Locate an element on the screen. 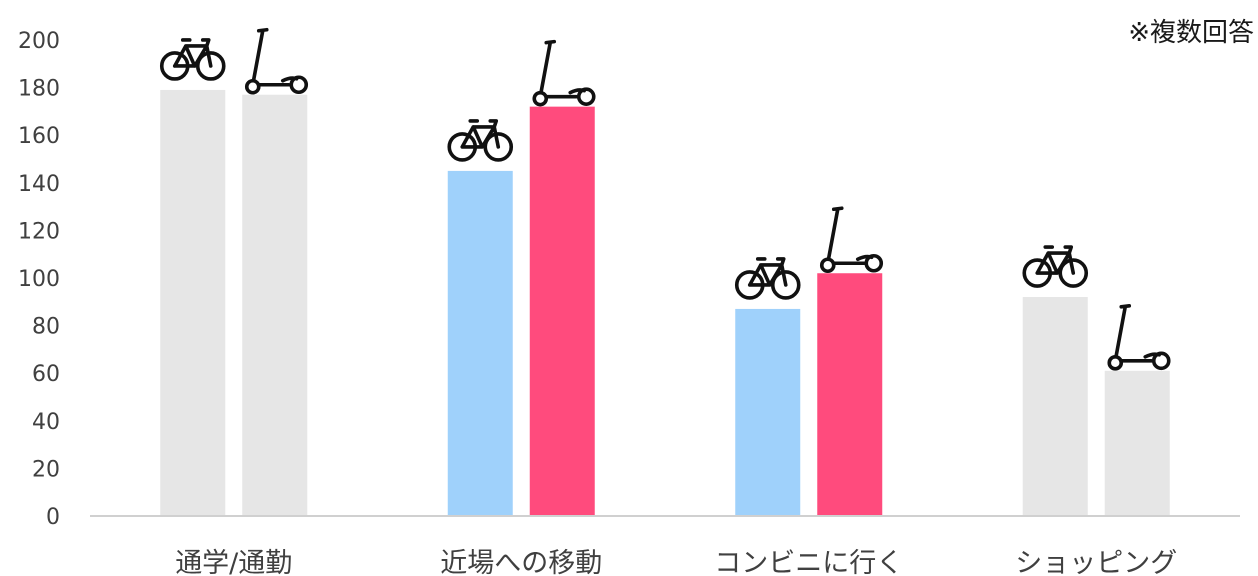 Image resolution: width=1258 pixels, height=576 pixels. multiple-answer-note: ※複数回答 is located at coordinates (1191, 33).